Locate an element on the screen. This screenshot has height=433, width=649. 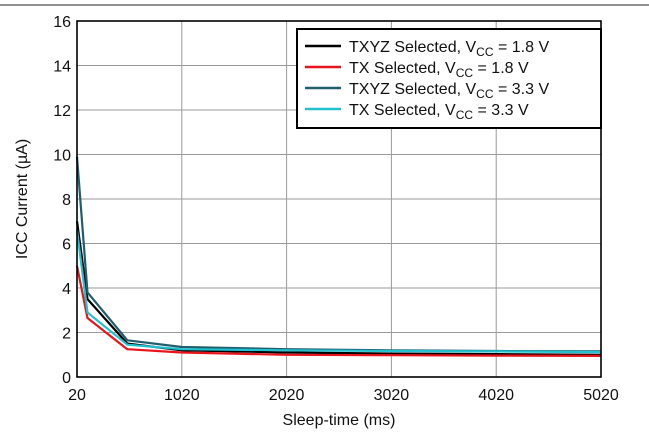
x-tick-label: 3020 is located at coordinates (392, 395).